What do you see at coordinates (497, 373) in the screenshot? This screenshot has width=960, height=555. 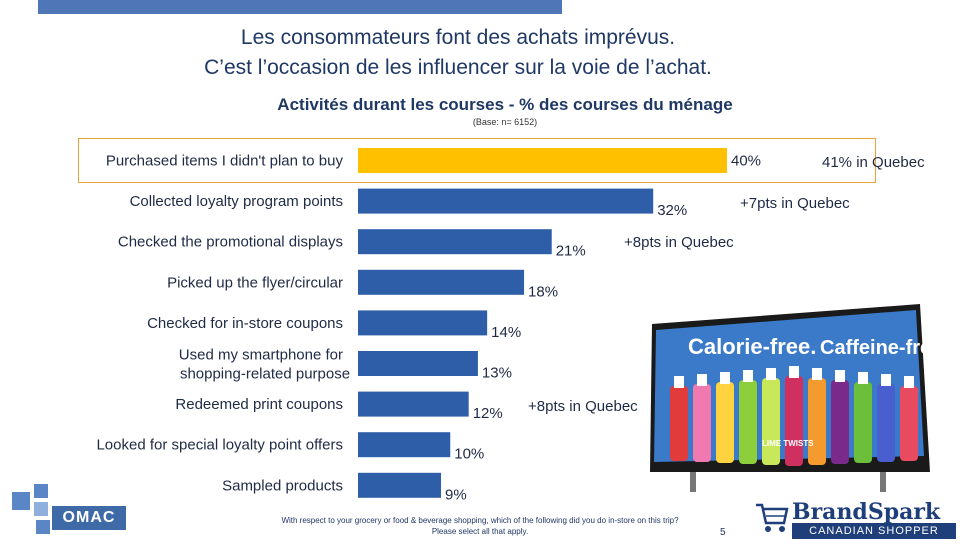 I see `value-label-5: 13%` at bounding box center [497, 373].